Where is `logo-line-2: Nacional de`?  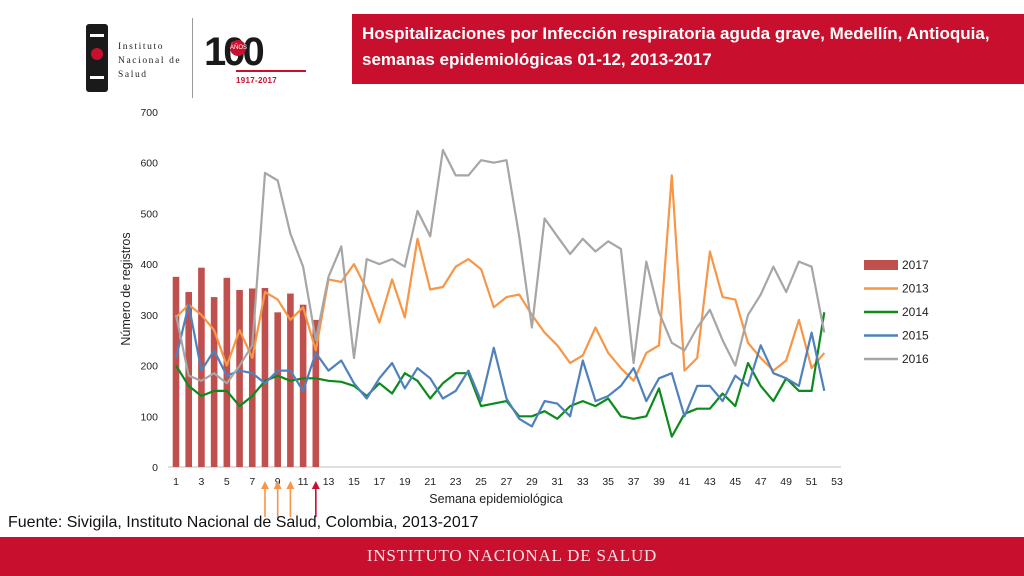
logo-line-2: Nacional de is located at coordinates (150, 61).